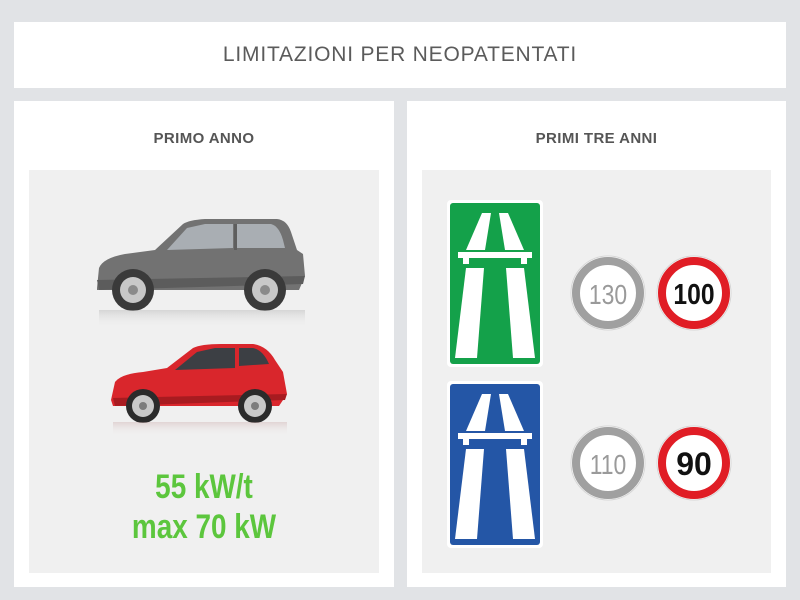 Image resolution: width=800 pixels, height=600 pixels. Describe the element at coordinates (608, 295) in the screenshot. I see `speed-limit-130-value: 130` at that location.